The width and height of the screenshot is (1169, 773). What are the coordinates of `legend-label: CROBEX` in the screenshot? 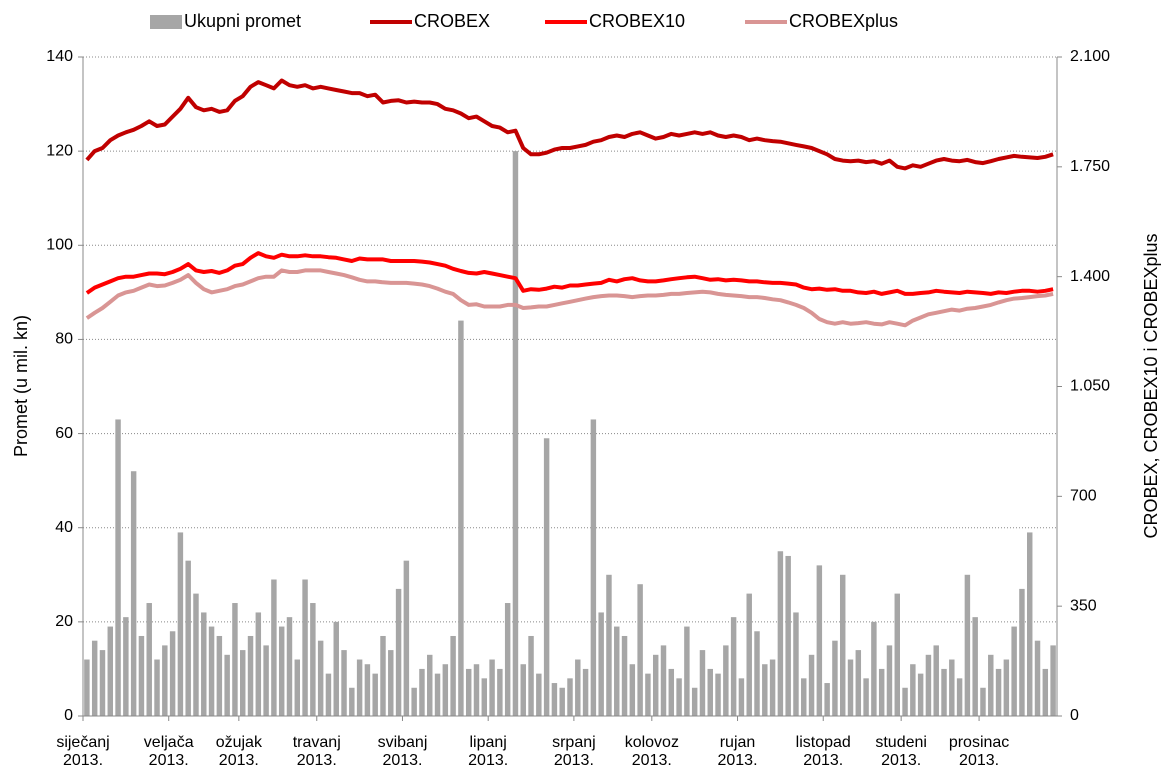 It's located at (452, 21).